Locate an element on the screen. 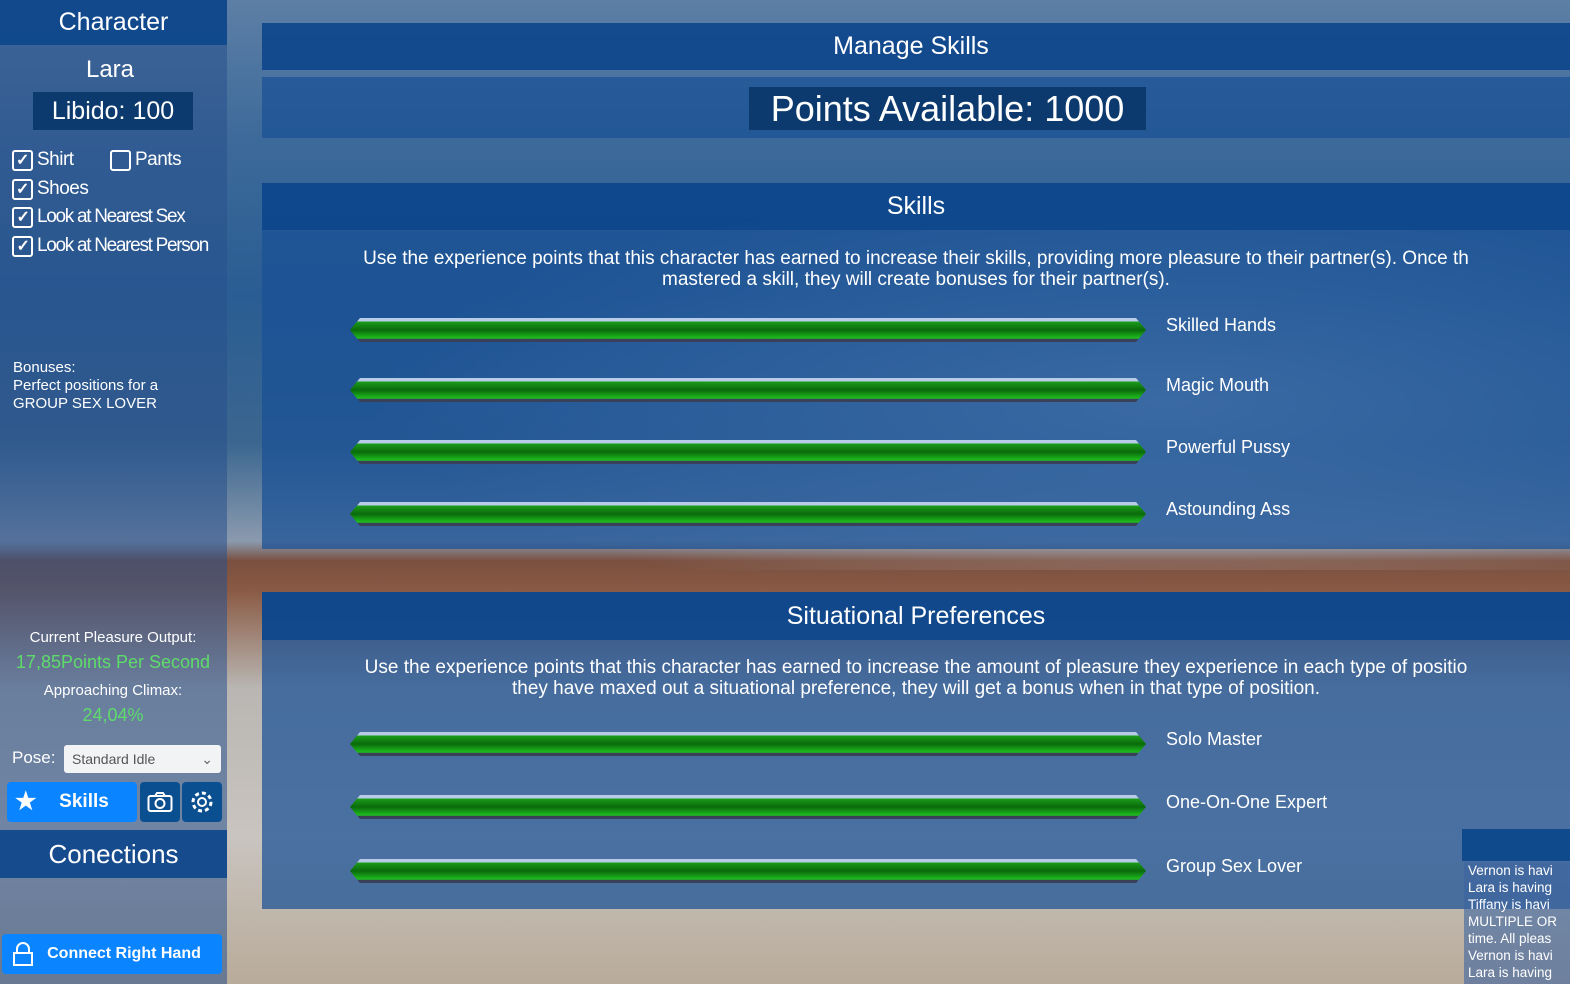 This screenshot has height=984, width=1570. camera-icon is located at coordinates (160, 802).